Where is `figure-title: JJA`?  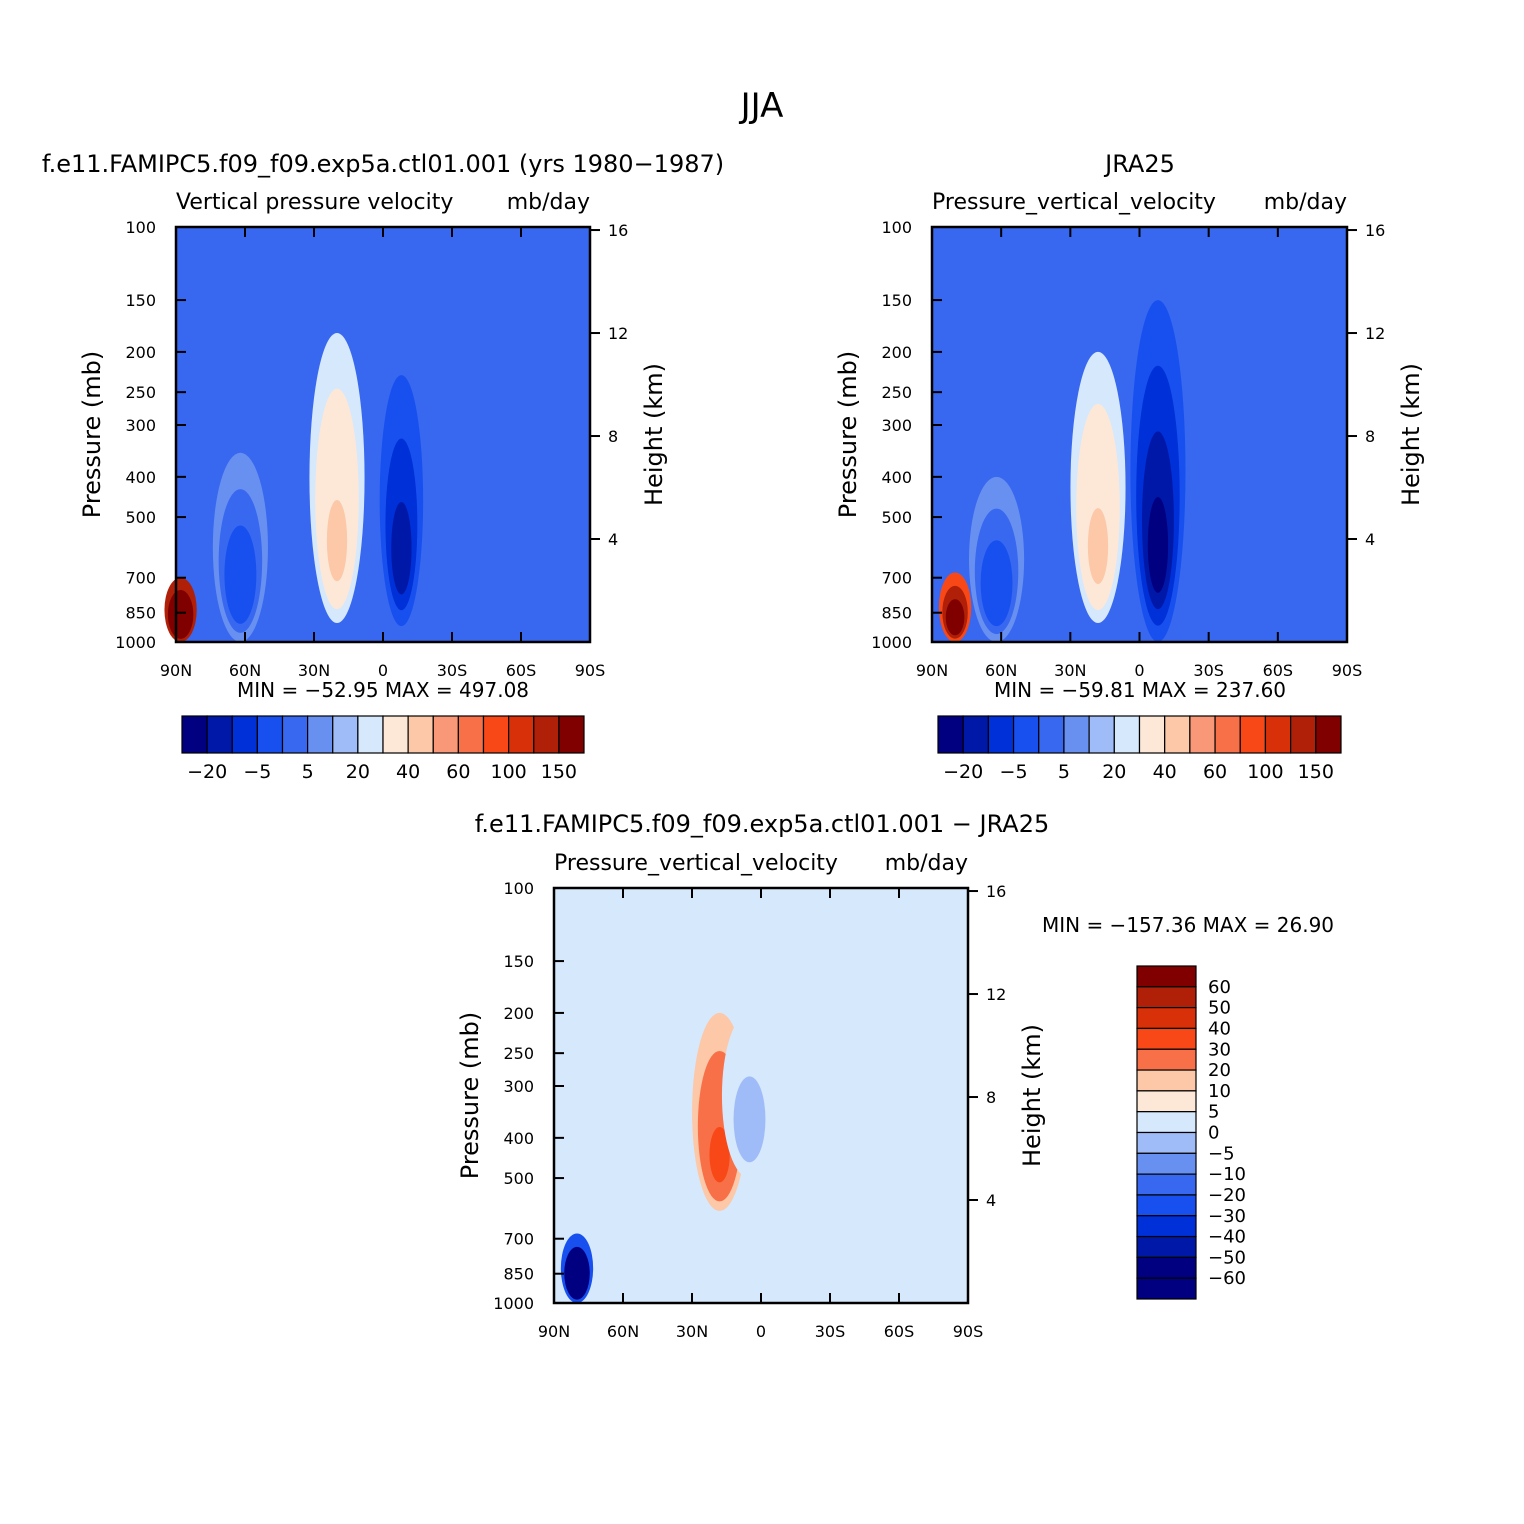
figure-title: JJA is located at coordinates (761, 106).